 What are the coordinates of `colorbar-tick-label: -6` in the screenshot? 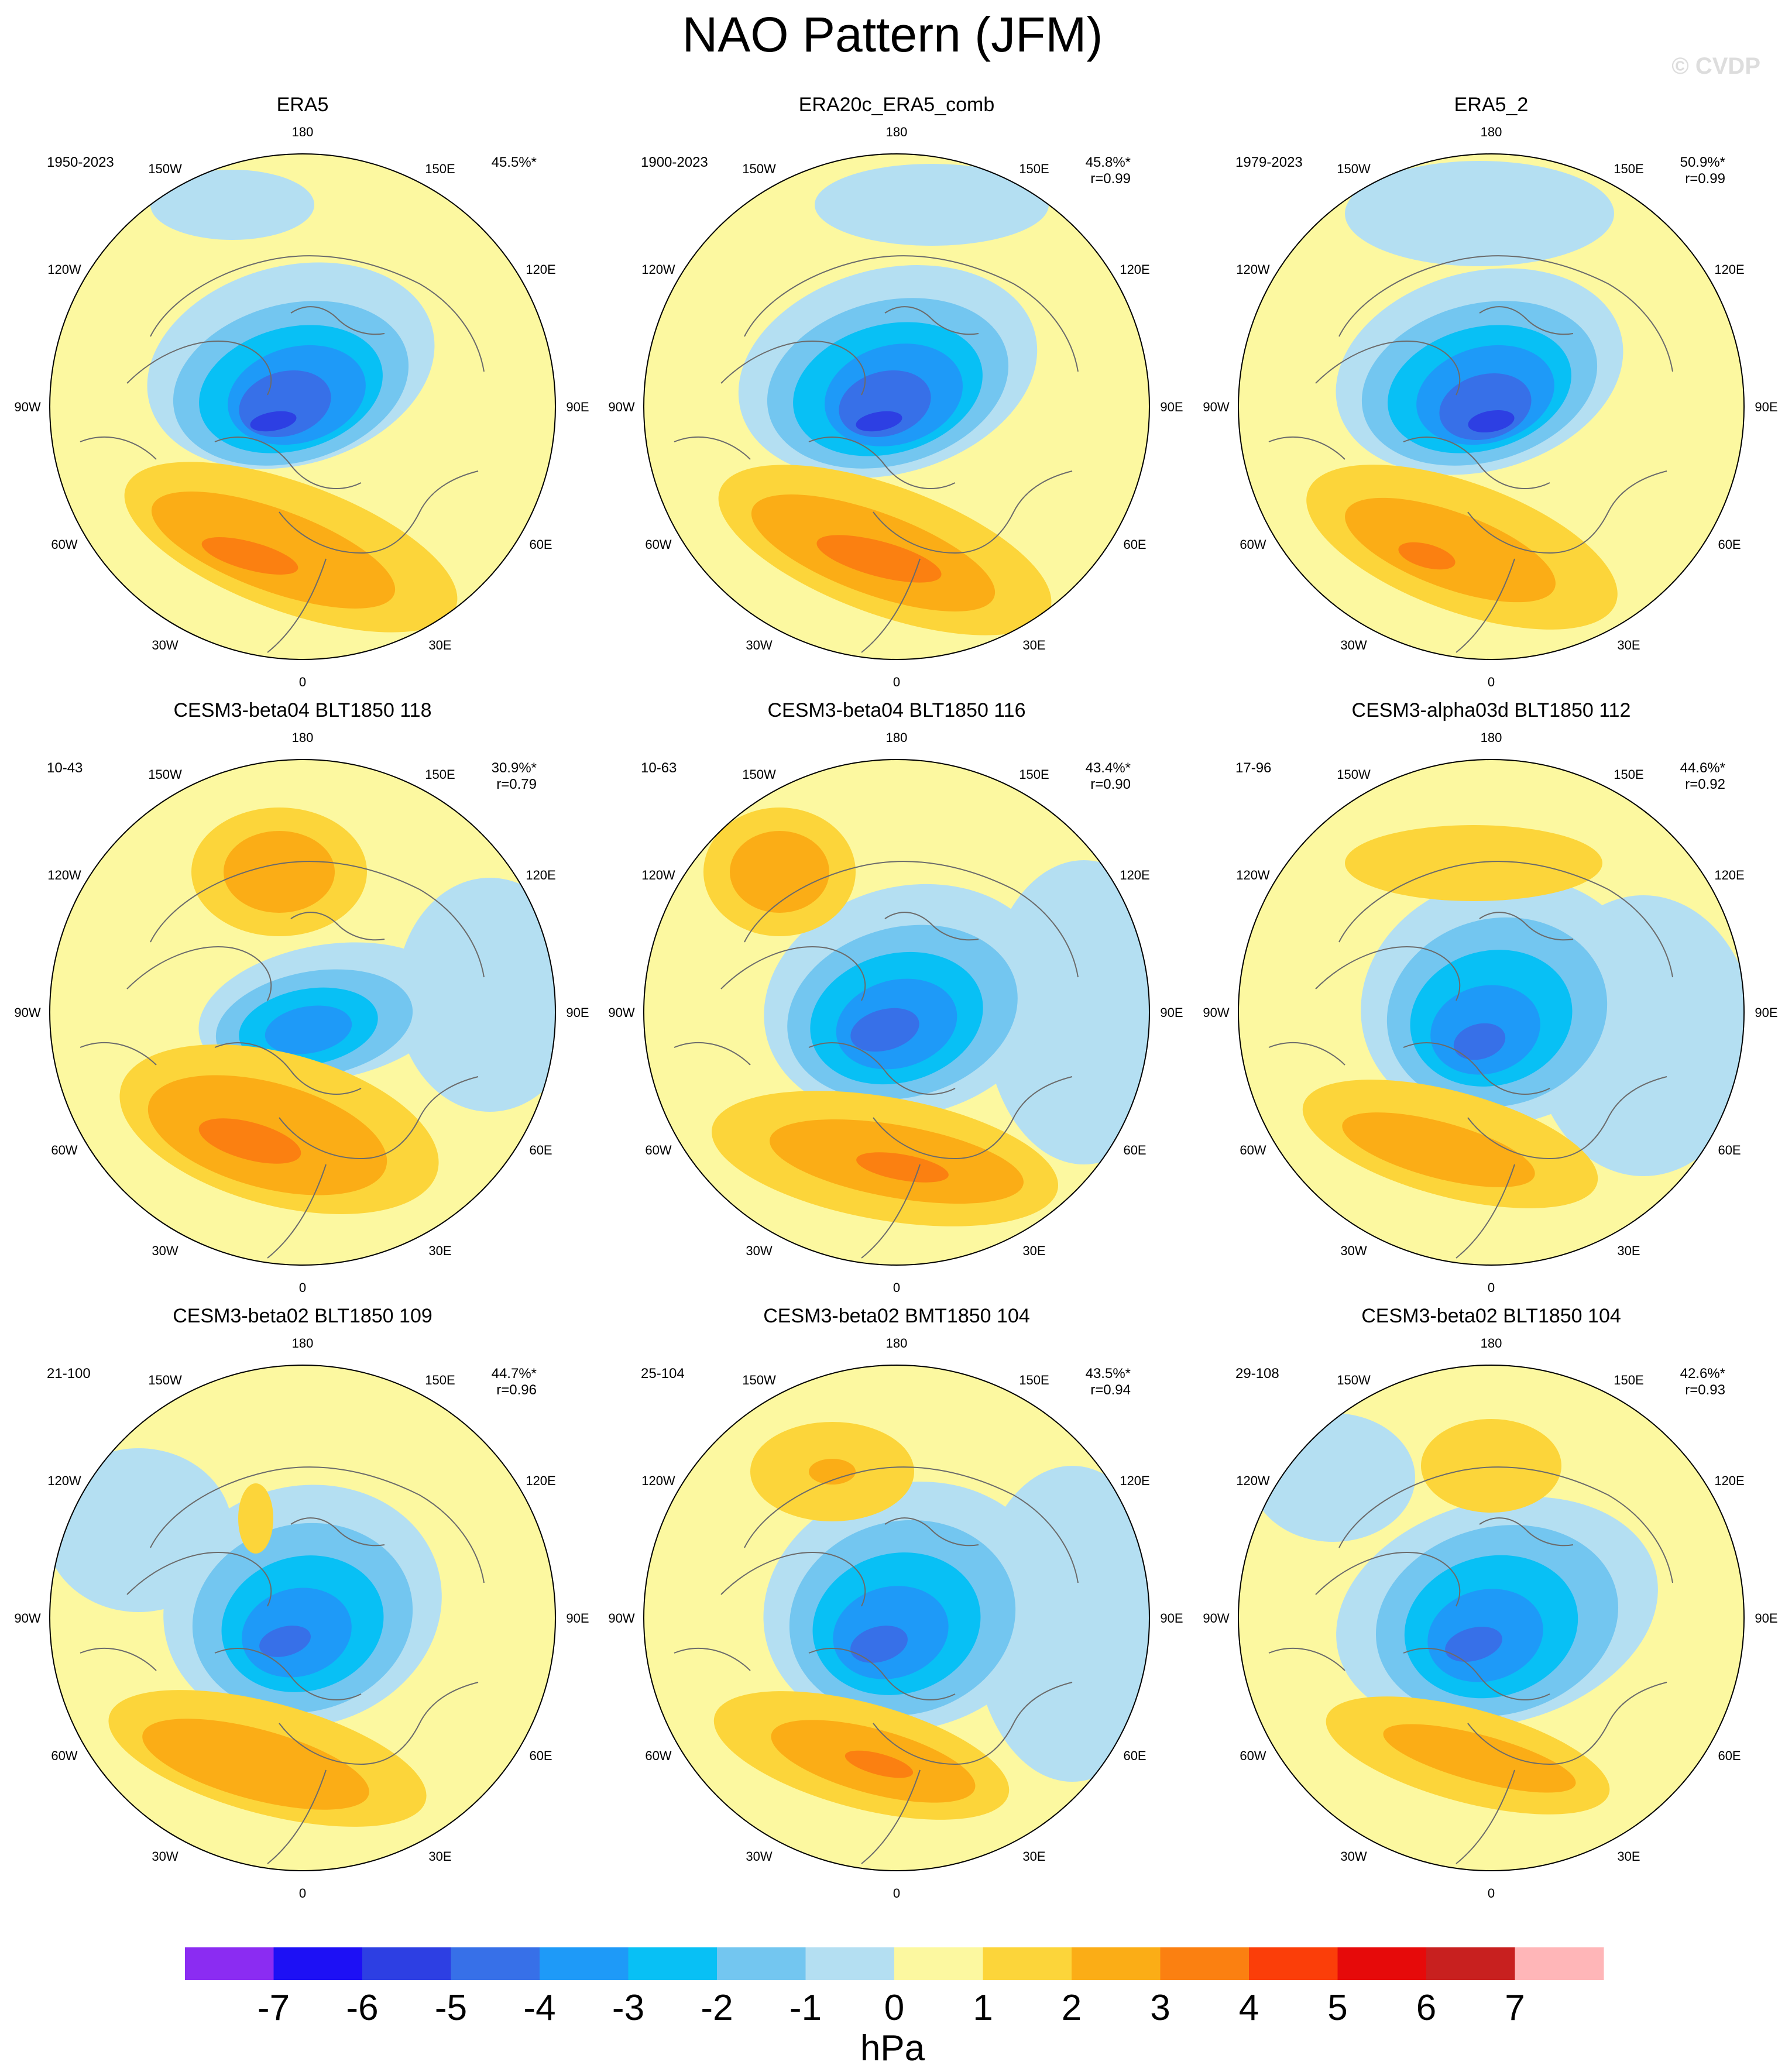 It's located at (362, 2008).